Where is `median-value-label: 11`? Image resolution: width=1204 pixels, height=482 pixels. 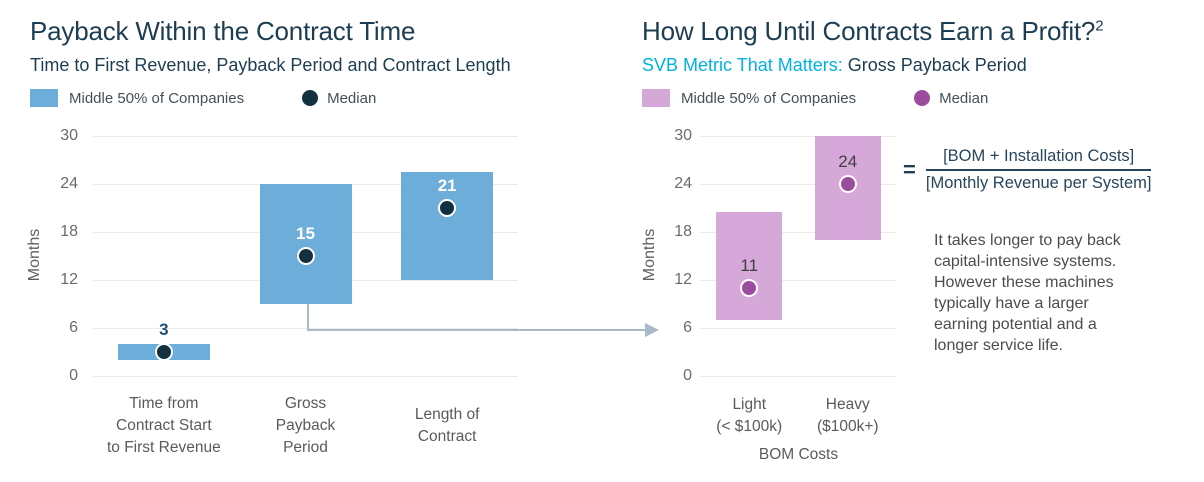
median-value-label: 11 is located at coordinates (749, 265).